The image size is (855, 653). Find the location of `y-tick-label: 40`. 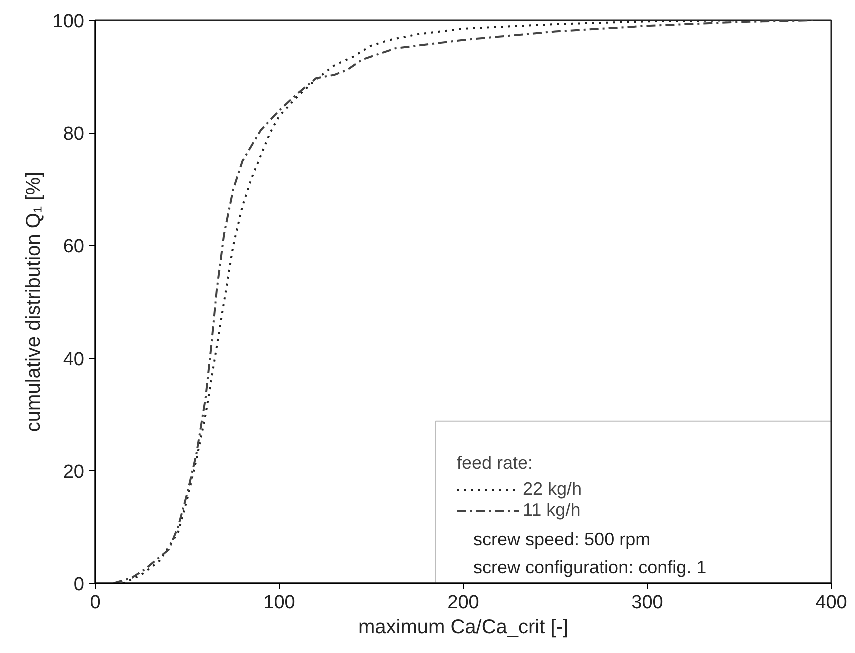

y-tick-label: 40 is located at coordinates (74, 359).